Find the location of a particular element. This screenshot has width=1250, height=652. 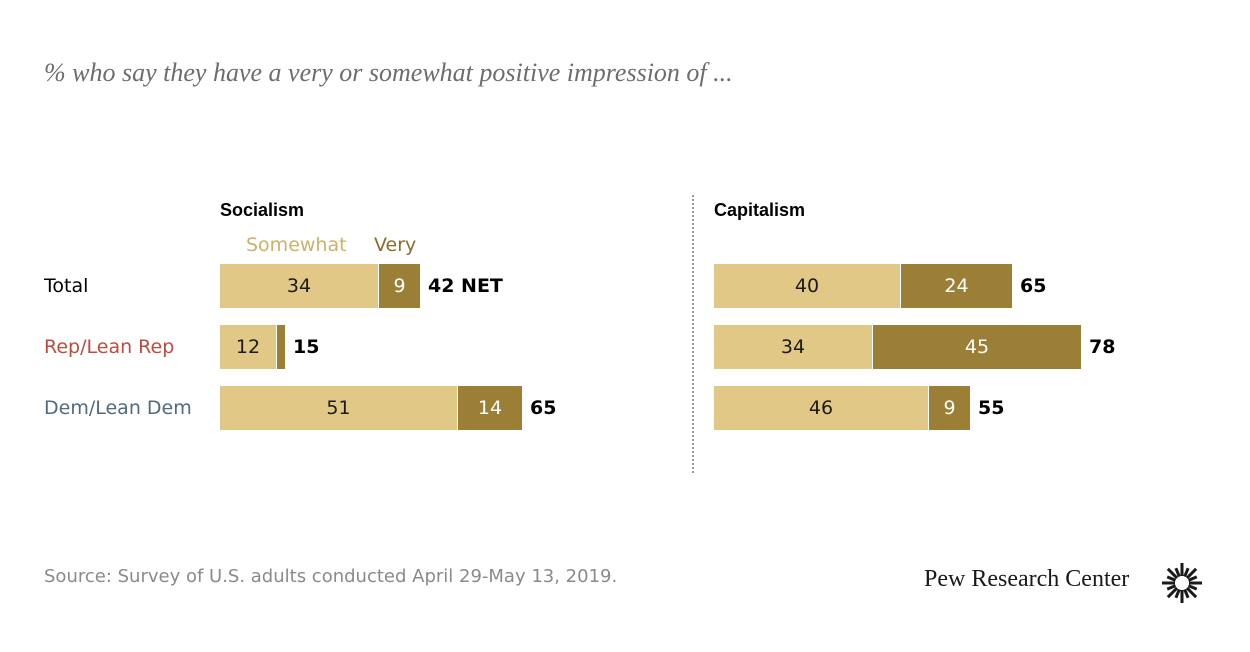

bar-value-label: 12 is located at coordinates (248, 347).